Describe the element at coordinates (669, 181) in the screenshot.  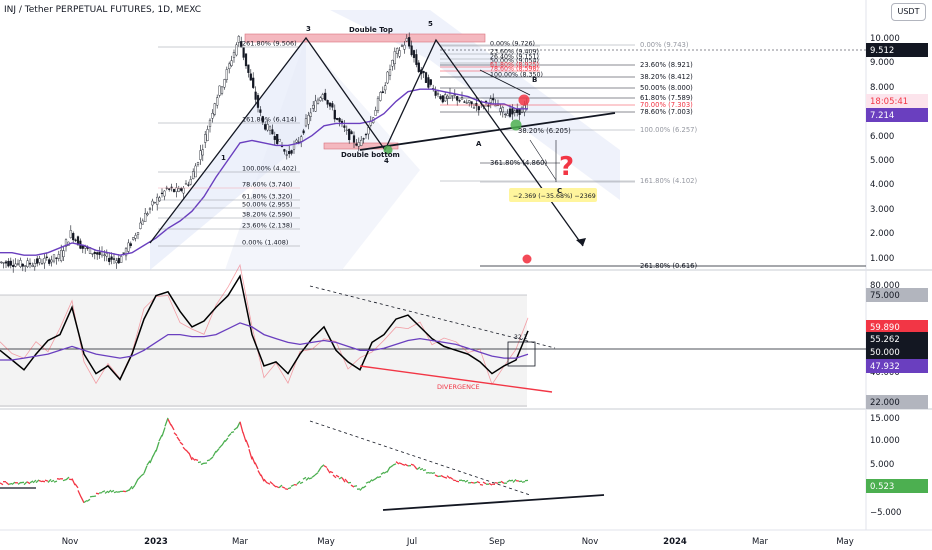
I see `fib-right-label: 161.80% (4.102)` at that location.